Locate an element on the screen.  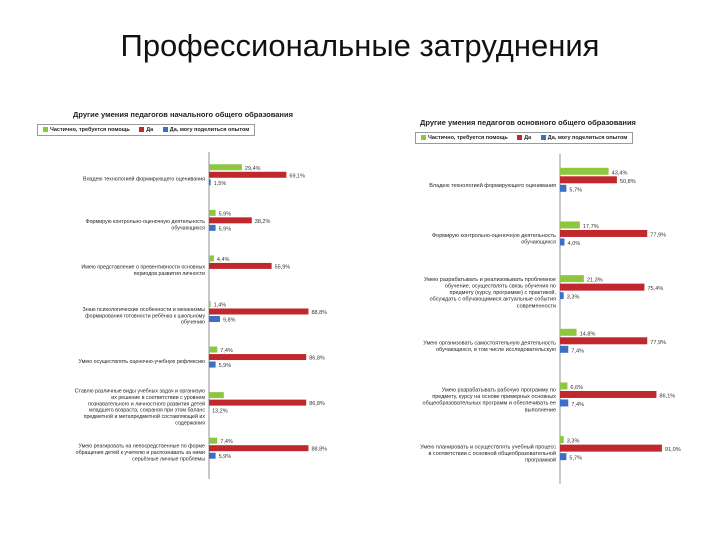
data-label: 1,4% is located at coordinates (220, 305).